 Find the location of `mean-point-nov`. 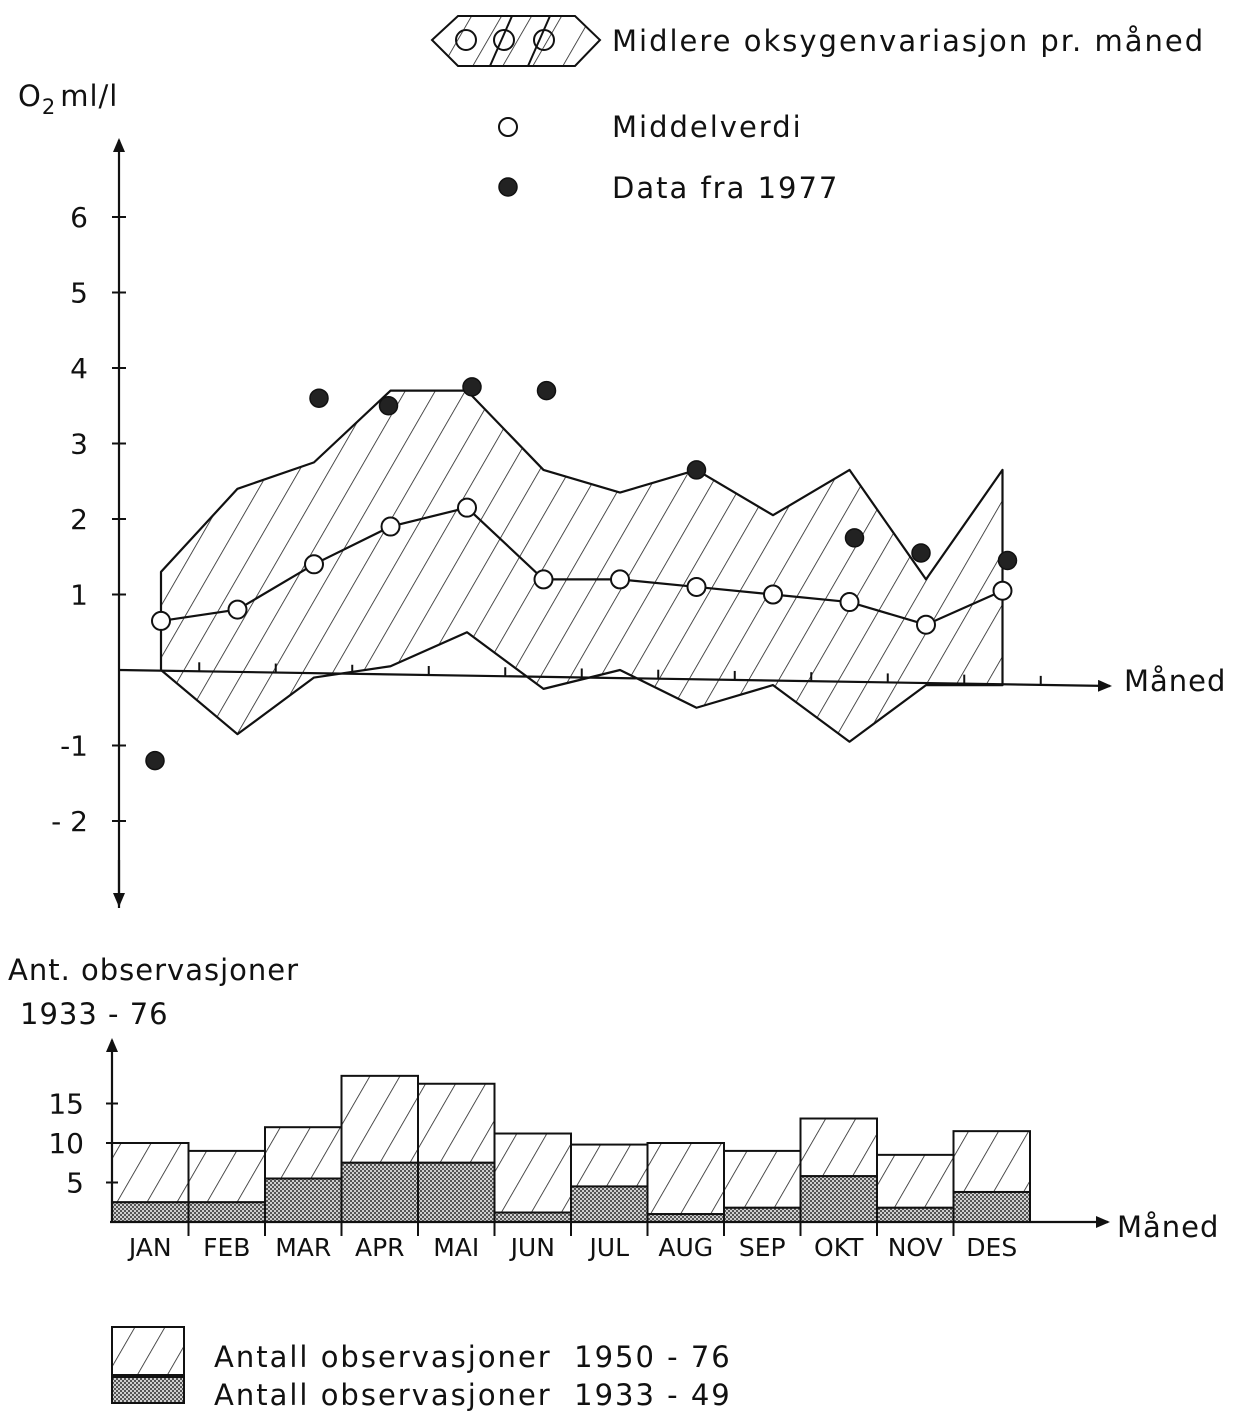

mean-point-nov is located at coordinates (926, 624).